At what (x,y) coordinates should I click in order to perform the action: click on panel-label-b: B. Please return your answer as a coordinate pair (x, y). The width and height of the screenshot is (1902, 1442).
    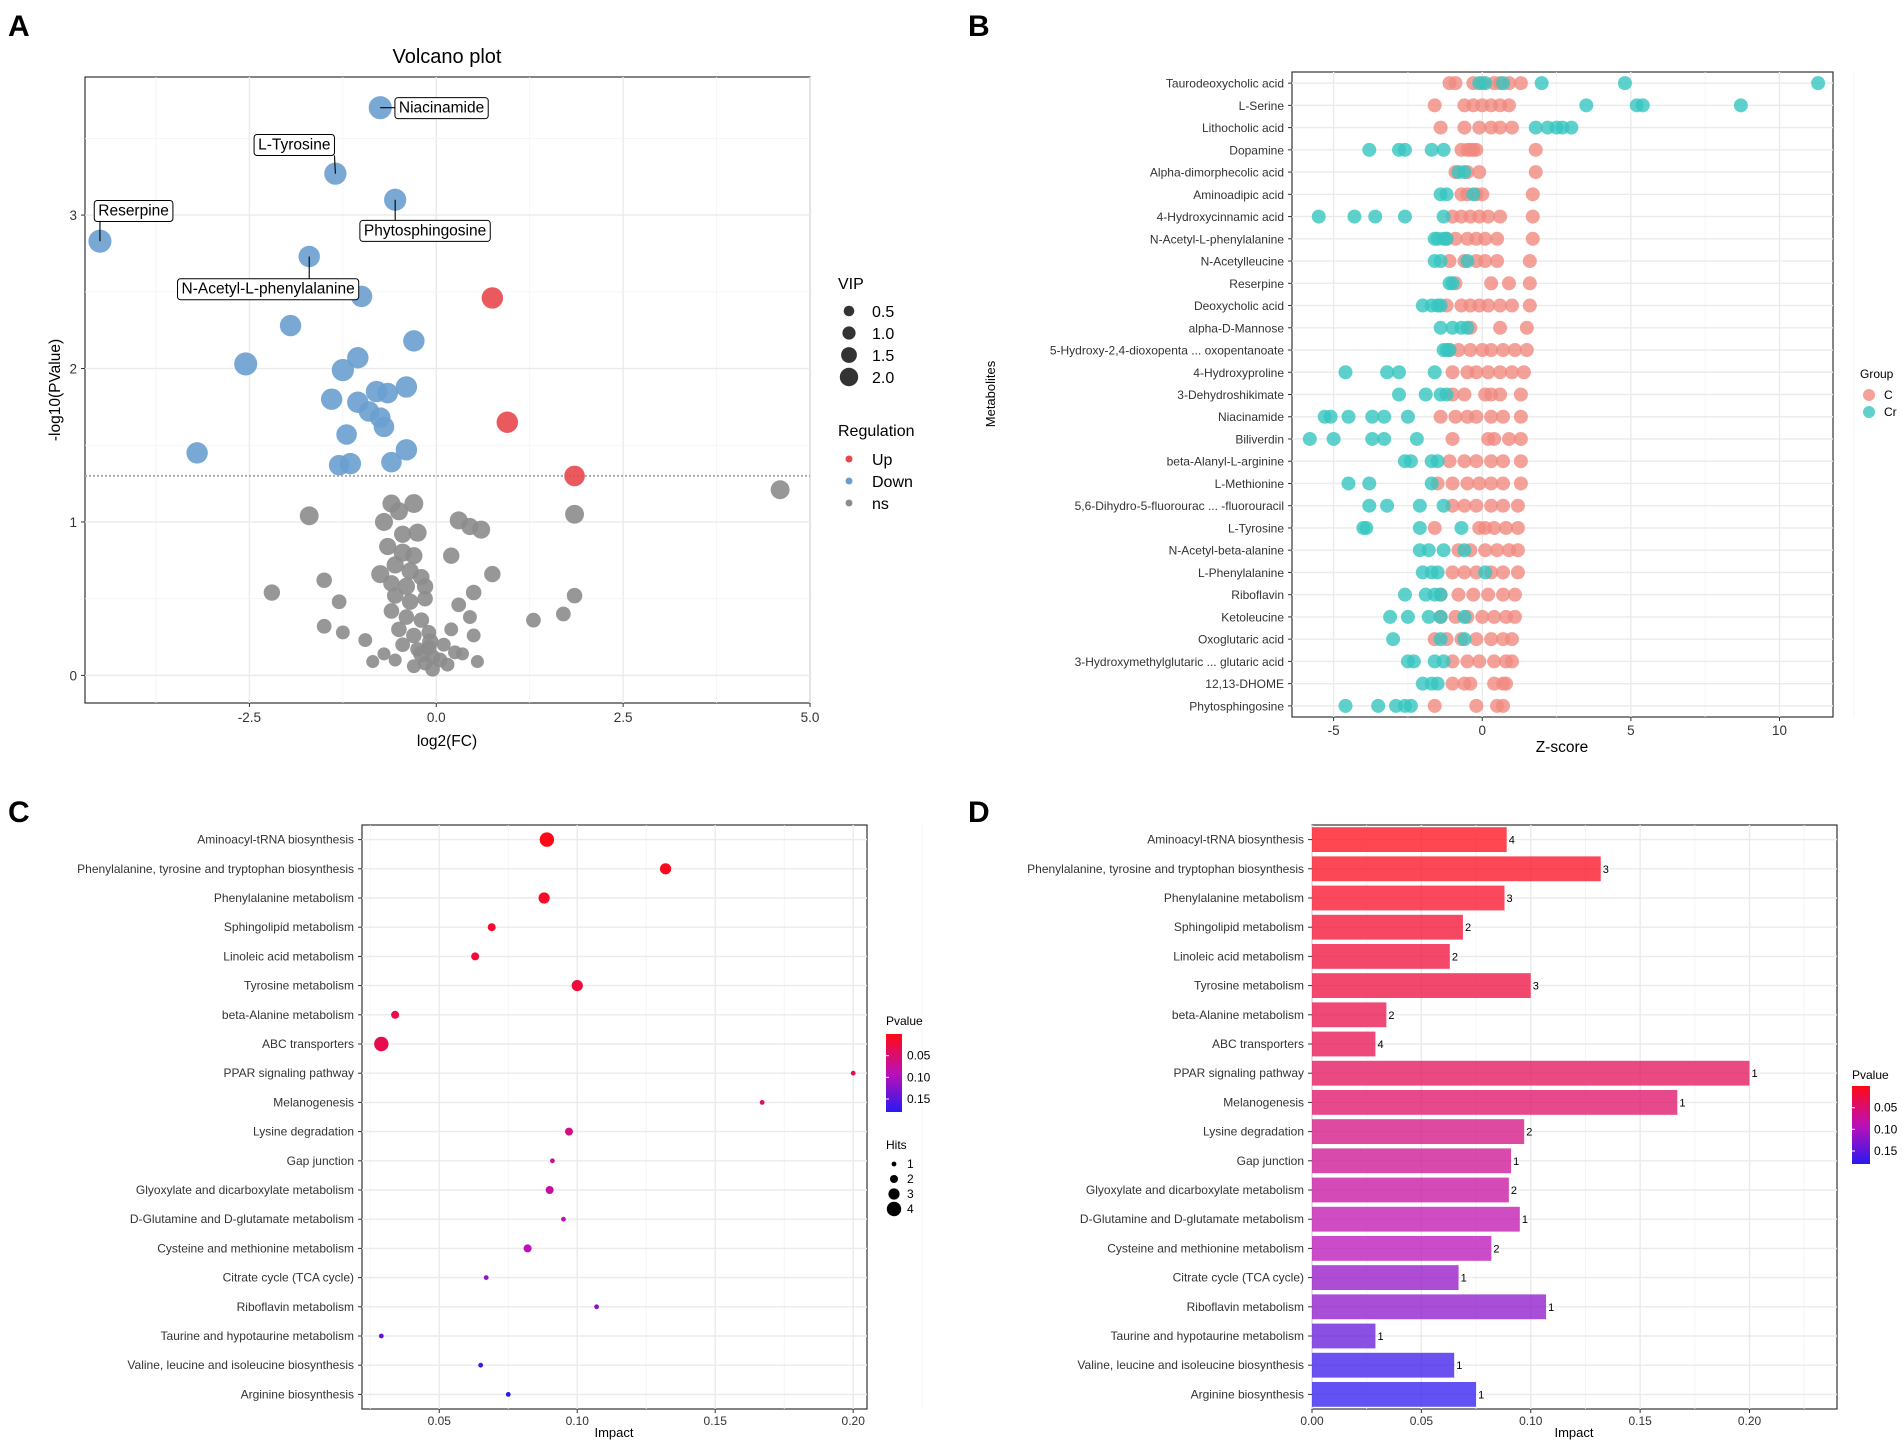
    Looking at the image, I should click on (979, 26).